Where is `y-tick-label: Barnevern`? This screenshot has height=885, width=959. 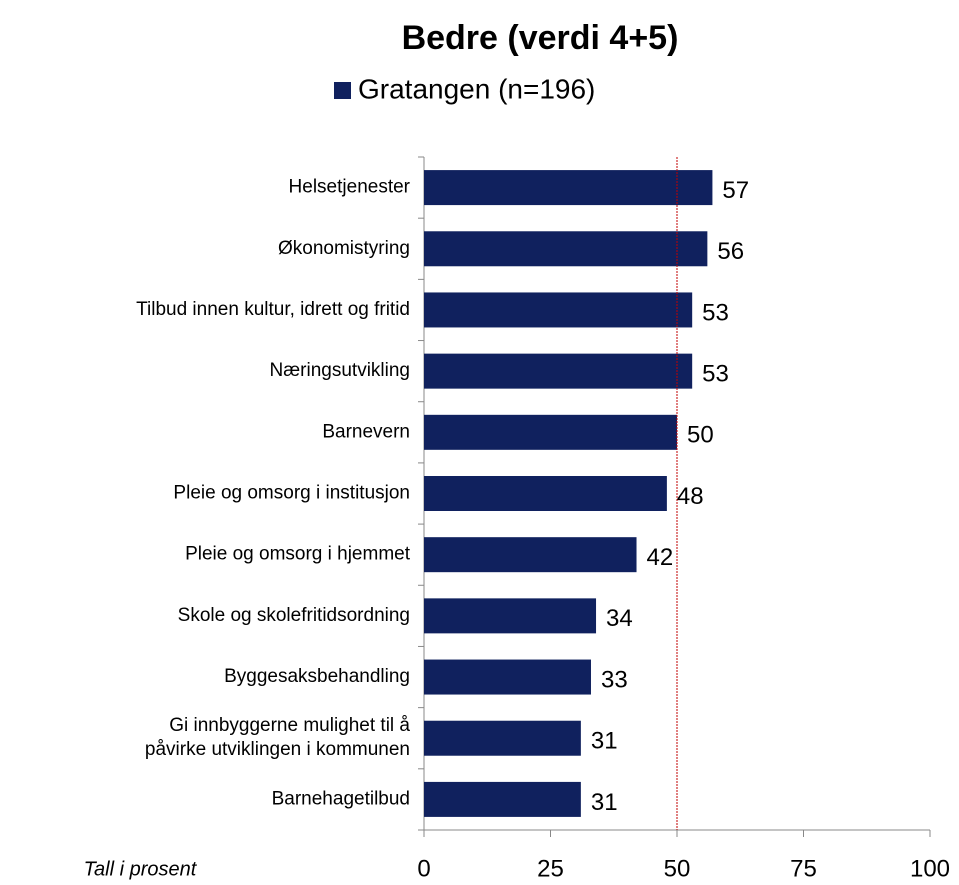
y-tick-label: Barnevern is located at coordinates (366, 431).